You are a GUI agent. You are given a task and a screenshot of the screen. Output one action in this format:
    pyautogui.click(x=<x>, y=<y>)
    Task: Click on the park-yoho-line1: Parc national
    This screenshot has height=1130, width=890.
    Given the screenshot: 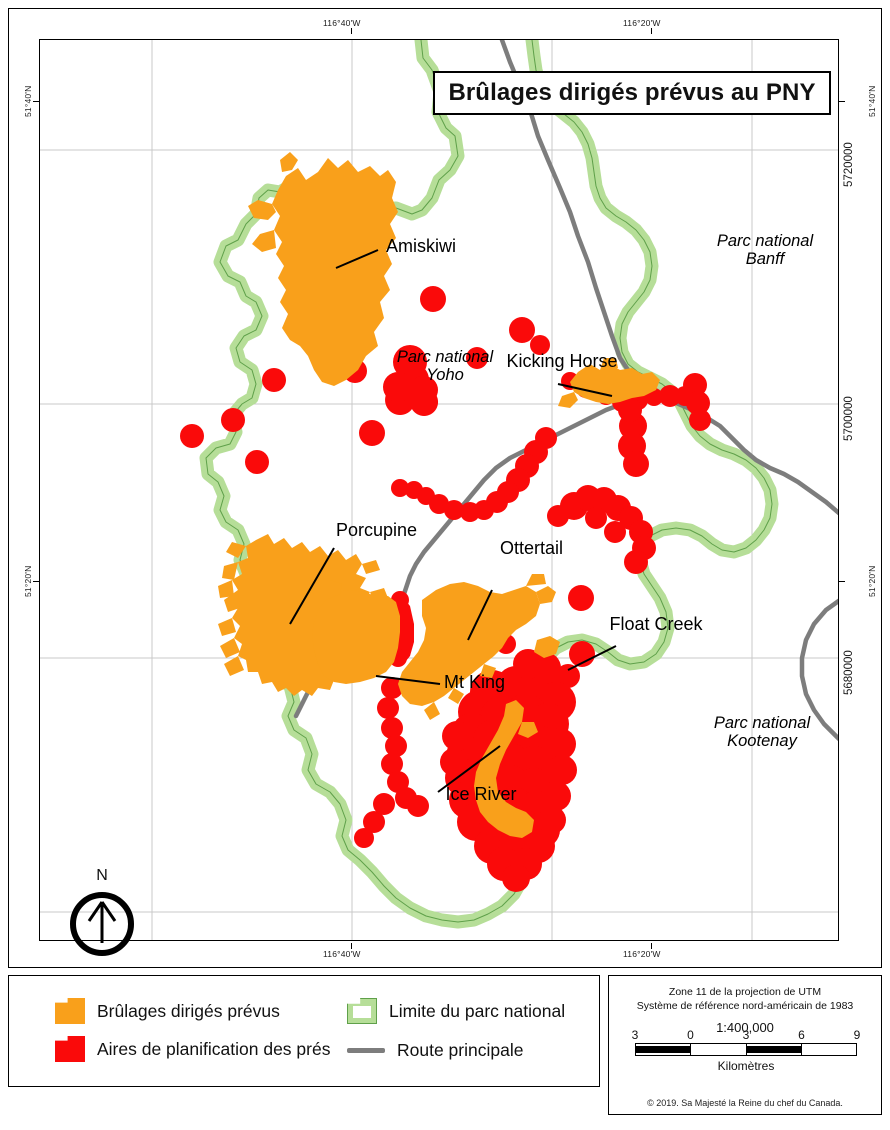 What is the action you would take?
    pyautogui.click(x=445, y=357)
    